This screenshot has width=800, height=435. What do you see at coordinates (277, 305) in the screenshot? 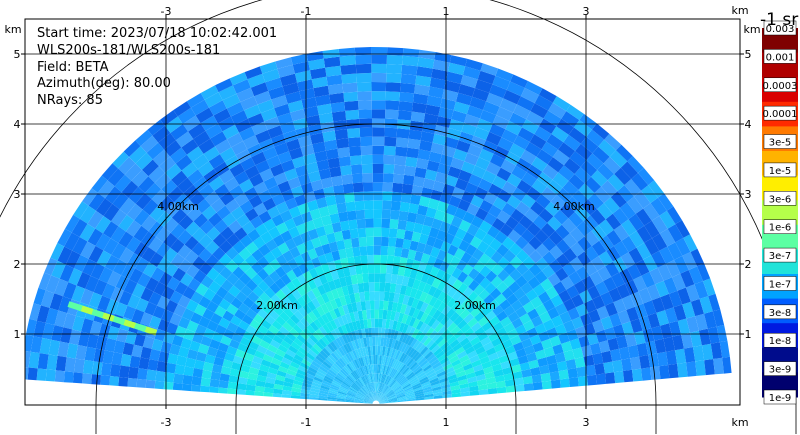
I see `range-ring-label: 2.00km` at bounding box center [277, 305].